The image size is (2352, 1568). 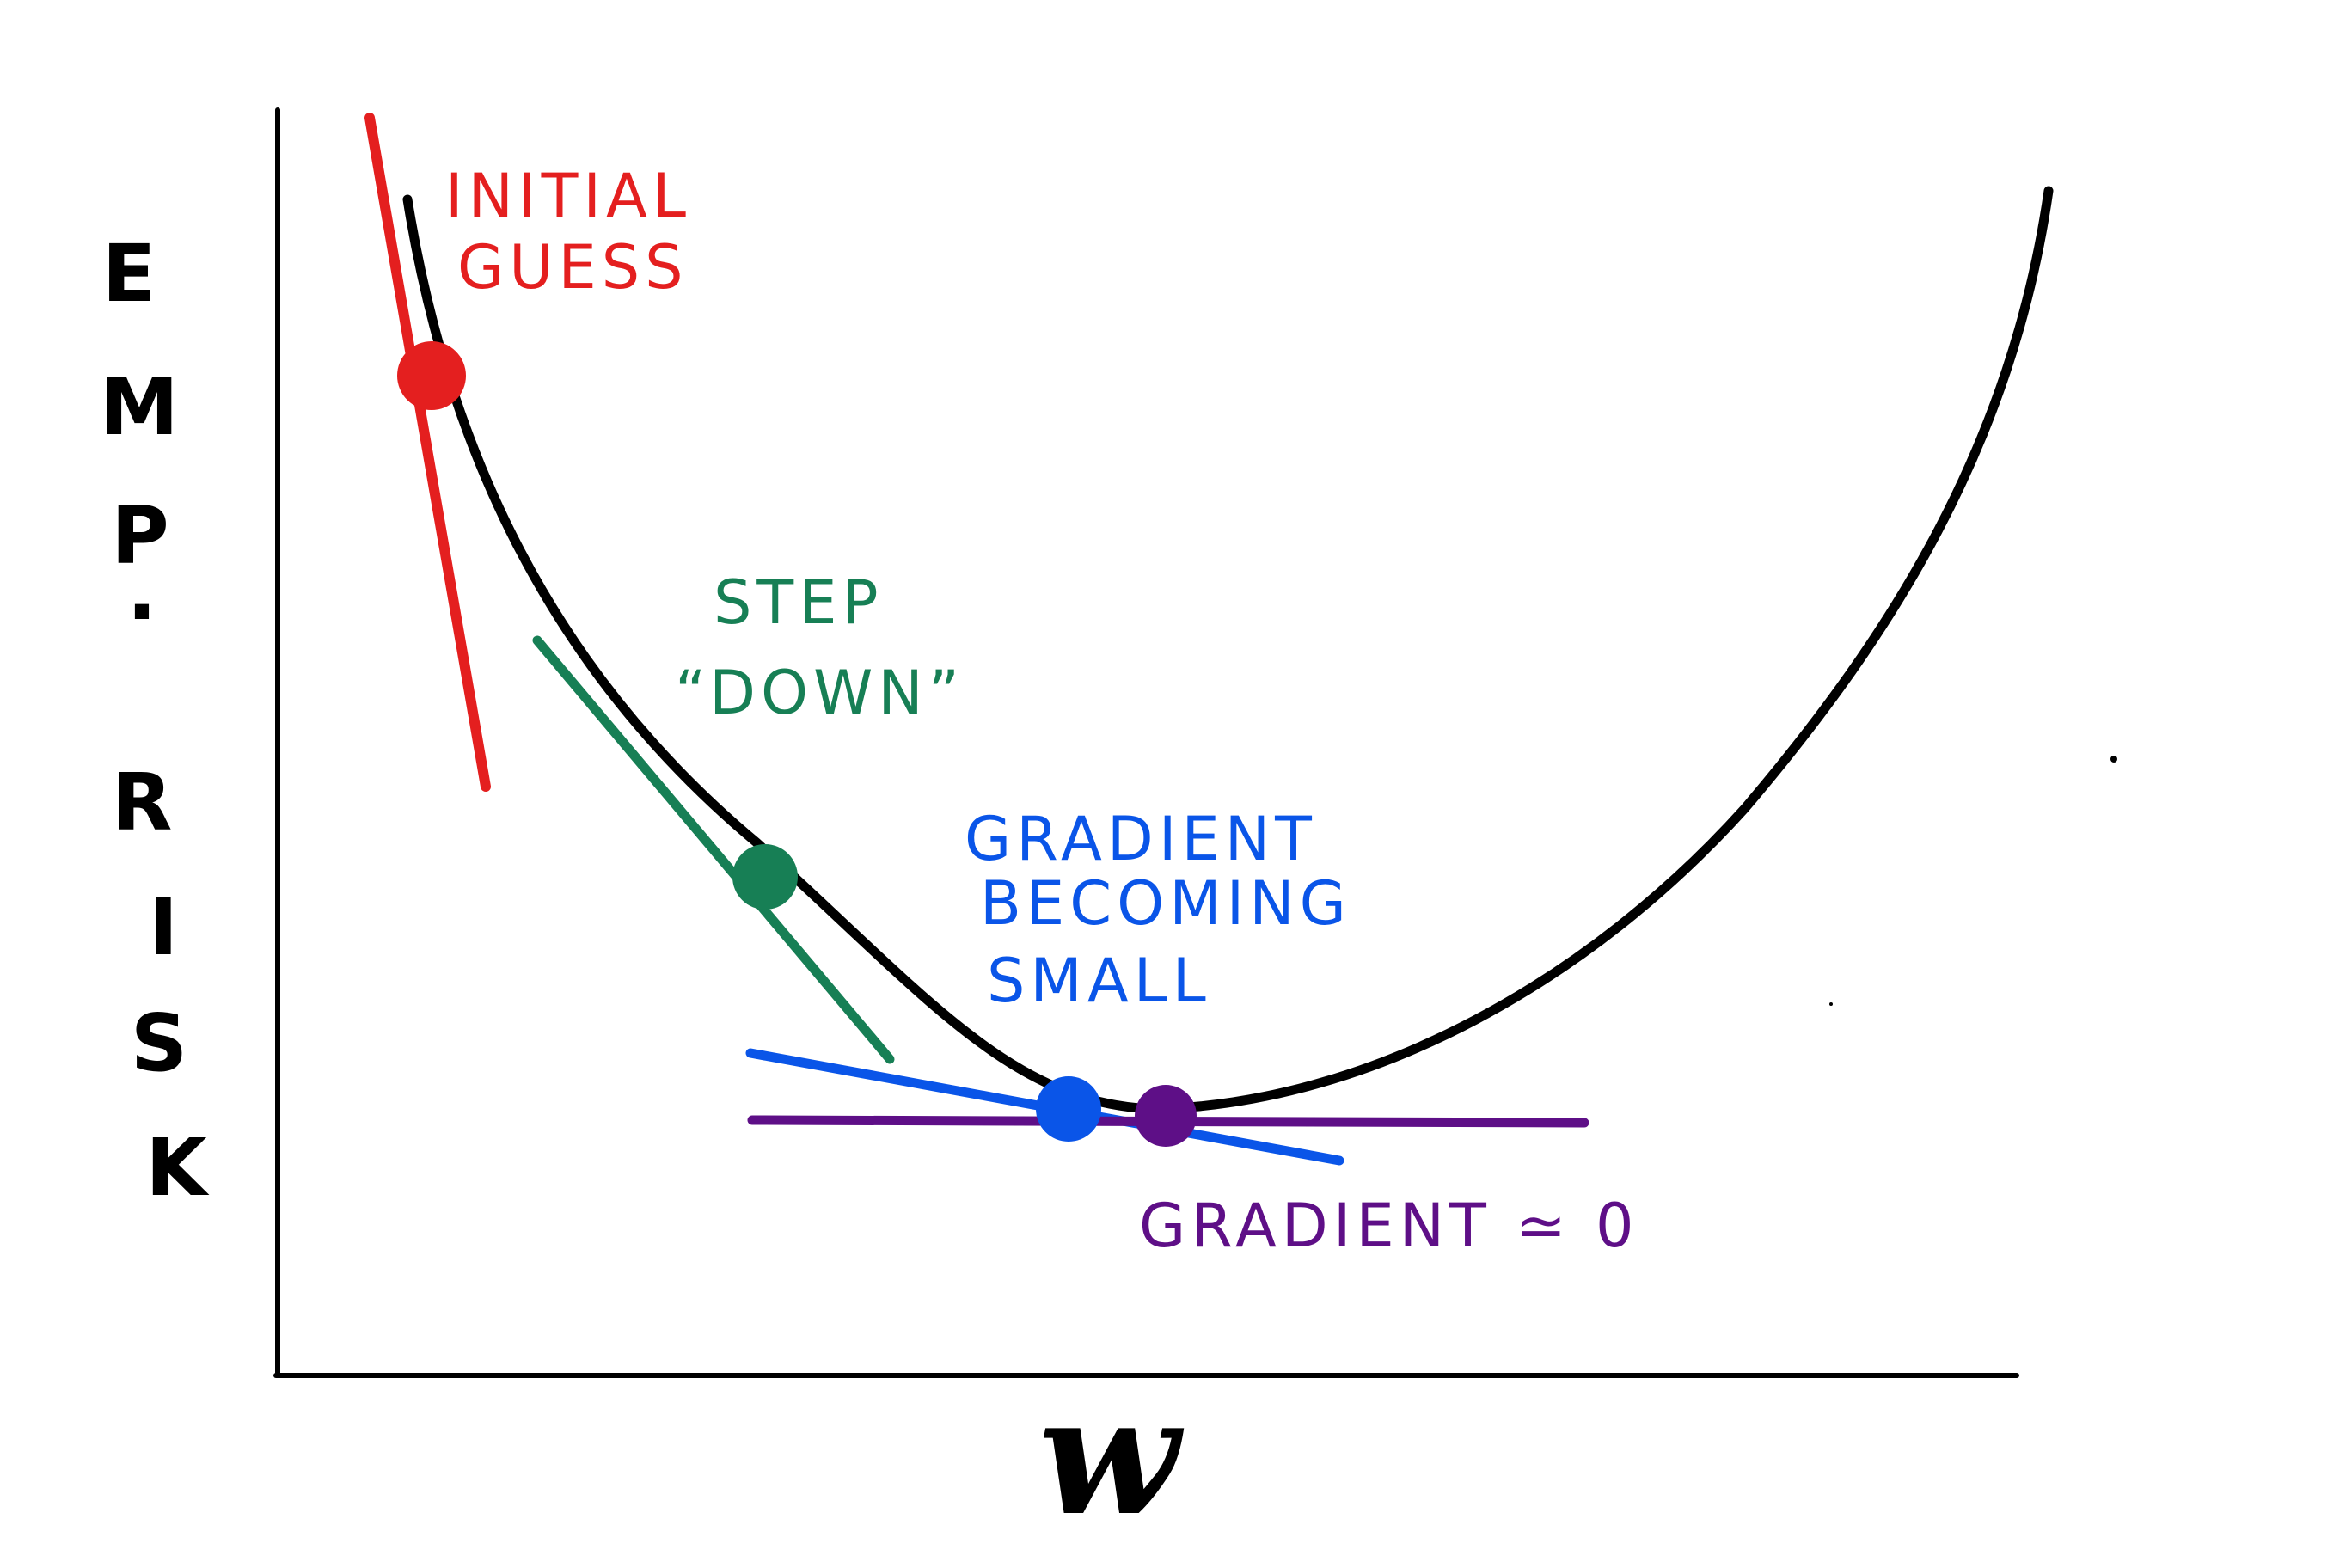 What do you see at coordinates (1389, 1226) in the screenshot?
I see `gradient-zero-label: GRADIENT ≃ 0` at bounding box center [1389, 1226].